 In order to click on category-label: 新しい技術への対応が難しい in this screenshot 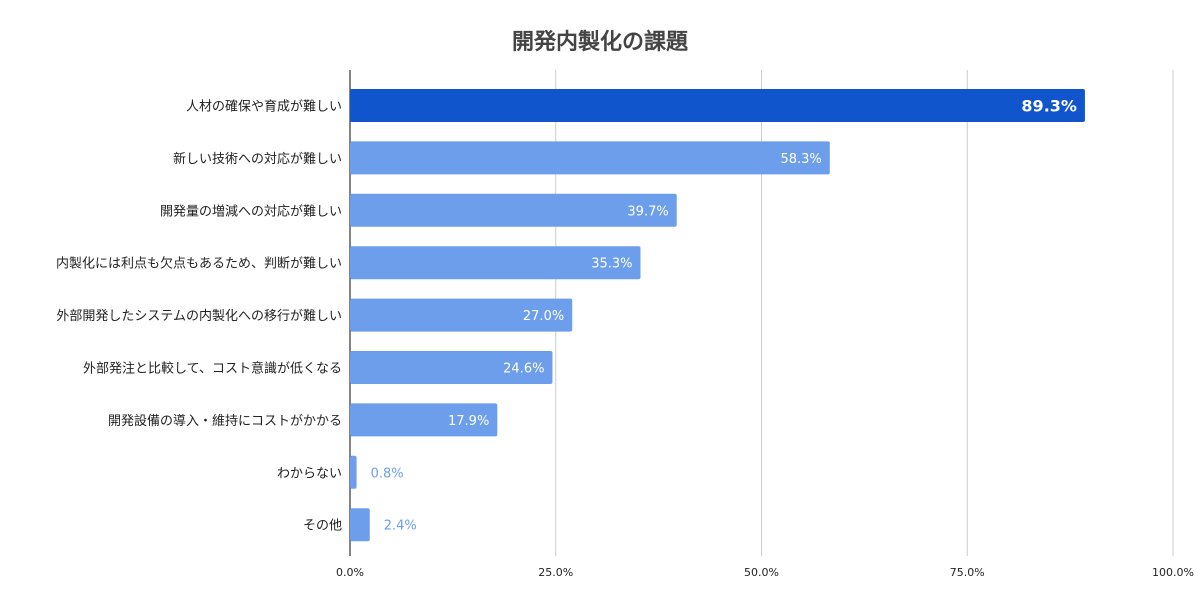, I will do `click(257, 159)`.